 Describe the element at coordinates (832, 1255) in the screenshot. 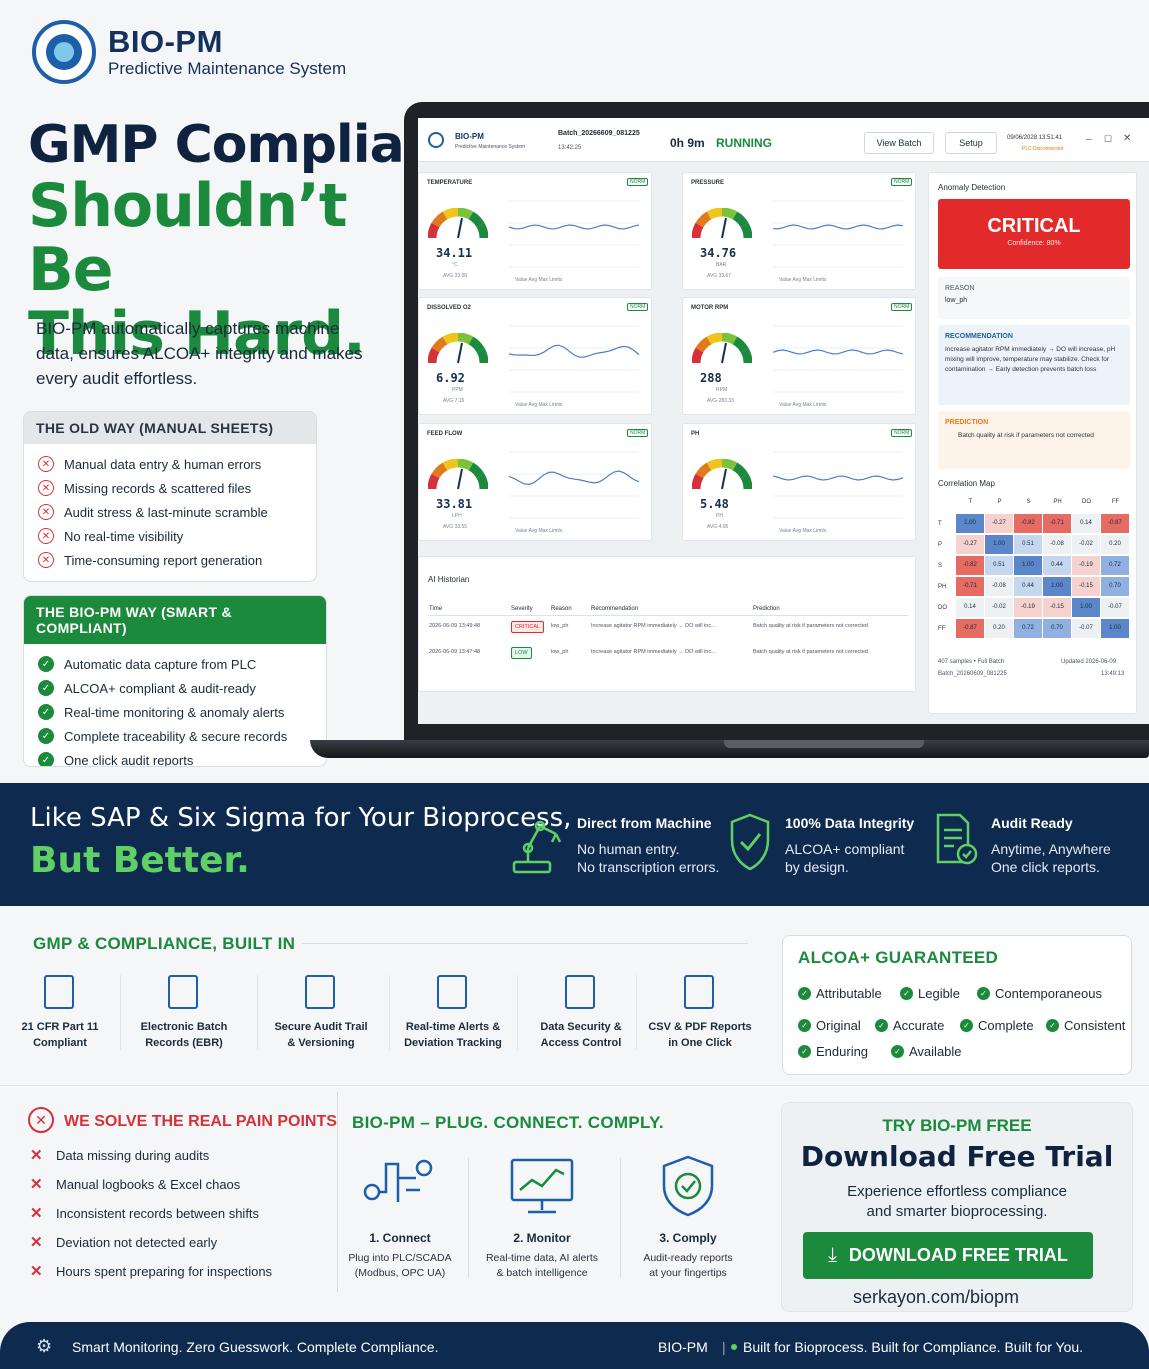

I see `download-icon: ⤓` at that location.